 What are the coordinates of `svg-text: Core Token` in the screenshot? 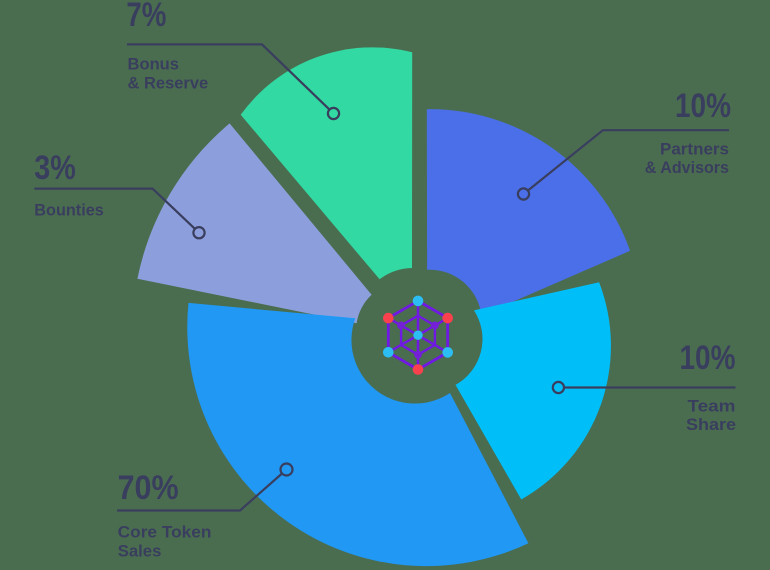 It's located at (165, 532).